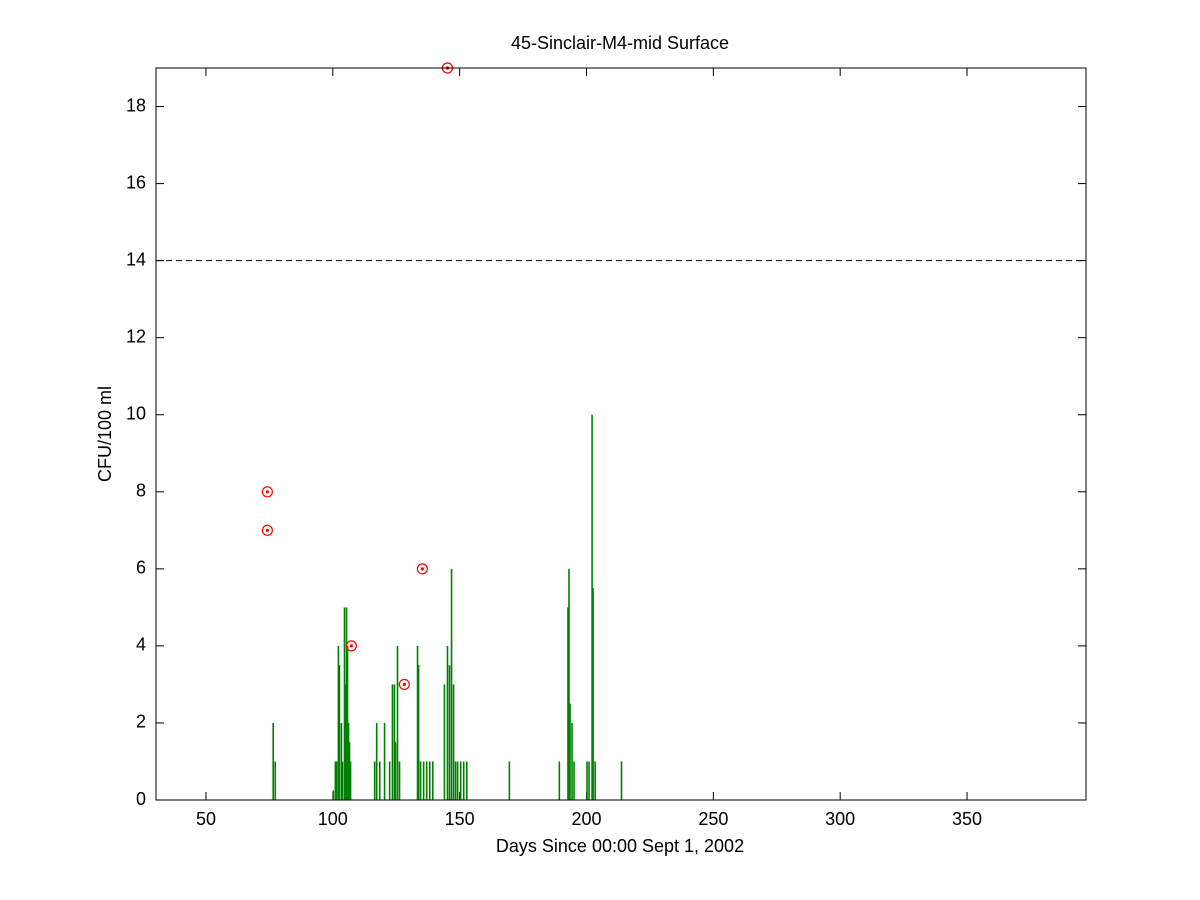 The height and width of the screenshot is (900, 1200). I want to click on y-tick-label: 4, so click(141, 645).